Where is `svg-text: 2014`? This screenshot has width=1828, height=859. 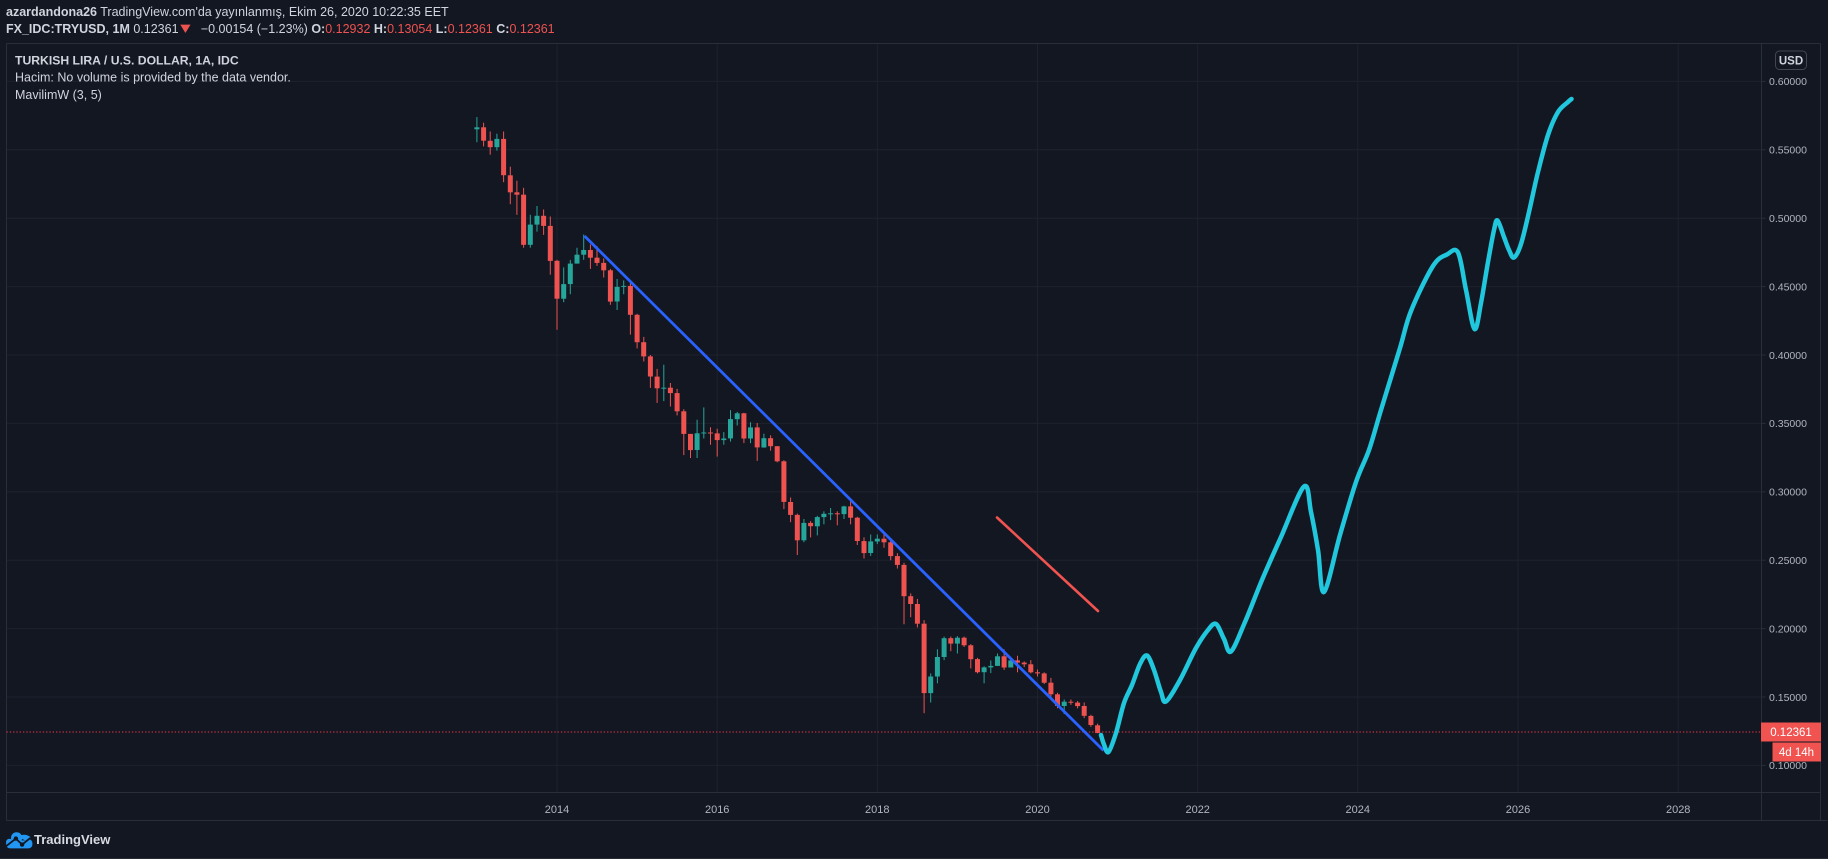 svg-text: 2014 is located at coordinates (557, 810).